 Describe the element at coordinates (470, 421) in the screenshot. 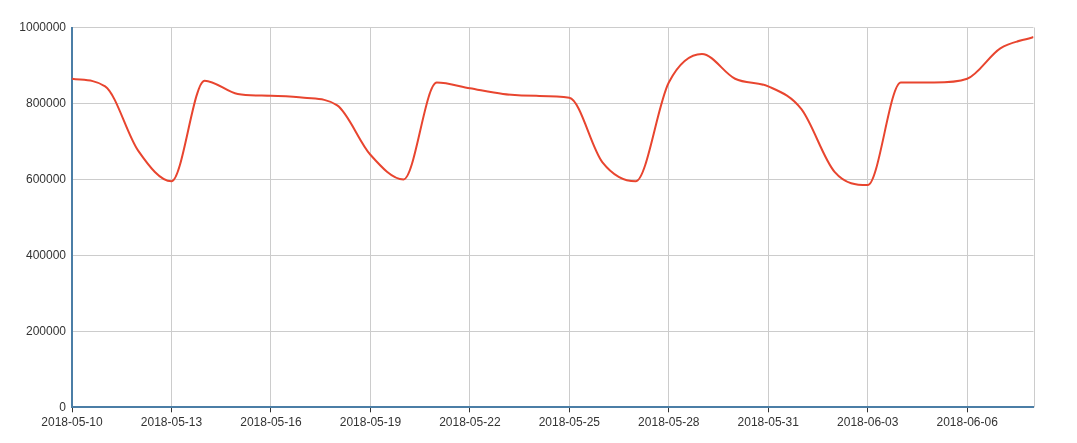

I see `x-tick-label: 2018-05-22` at that location.